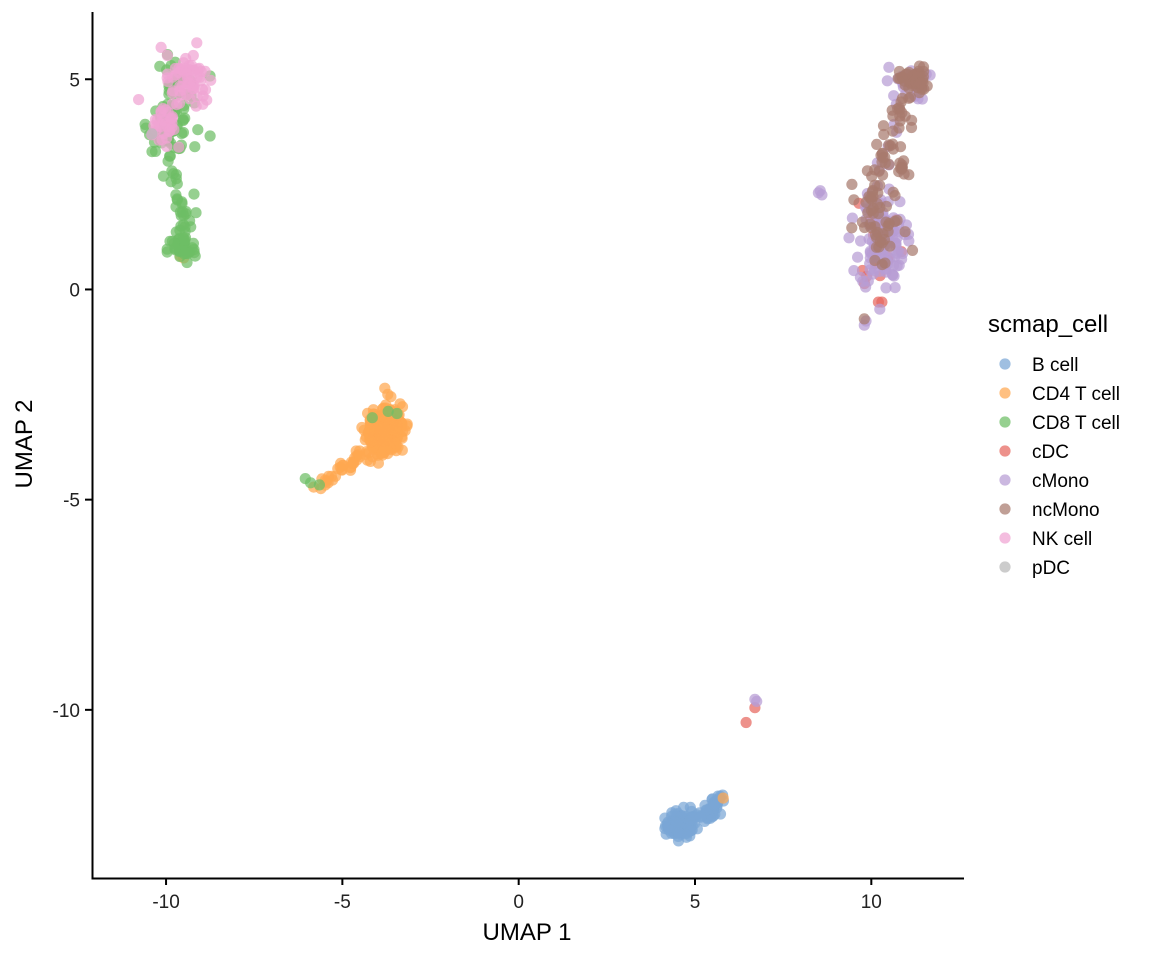  What do you see at coordinates (74, 80) in the screenshot?
I see `y-tick-label: 5` at bounding box center [74, 80].